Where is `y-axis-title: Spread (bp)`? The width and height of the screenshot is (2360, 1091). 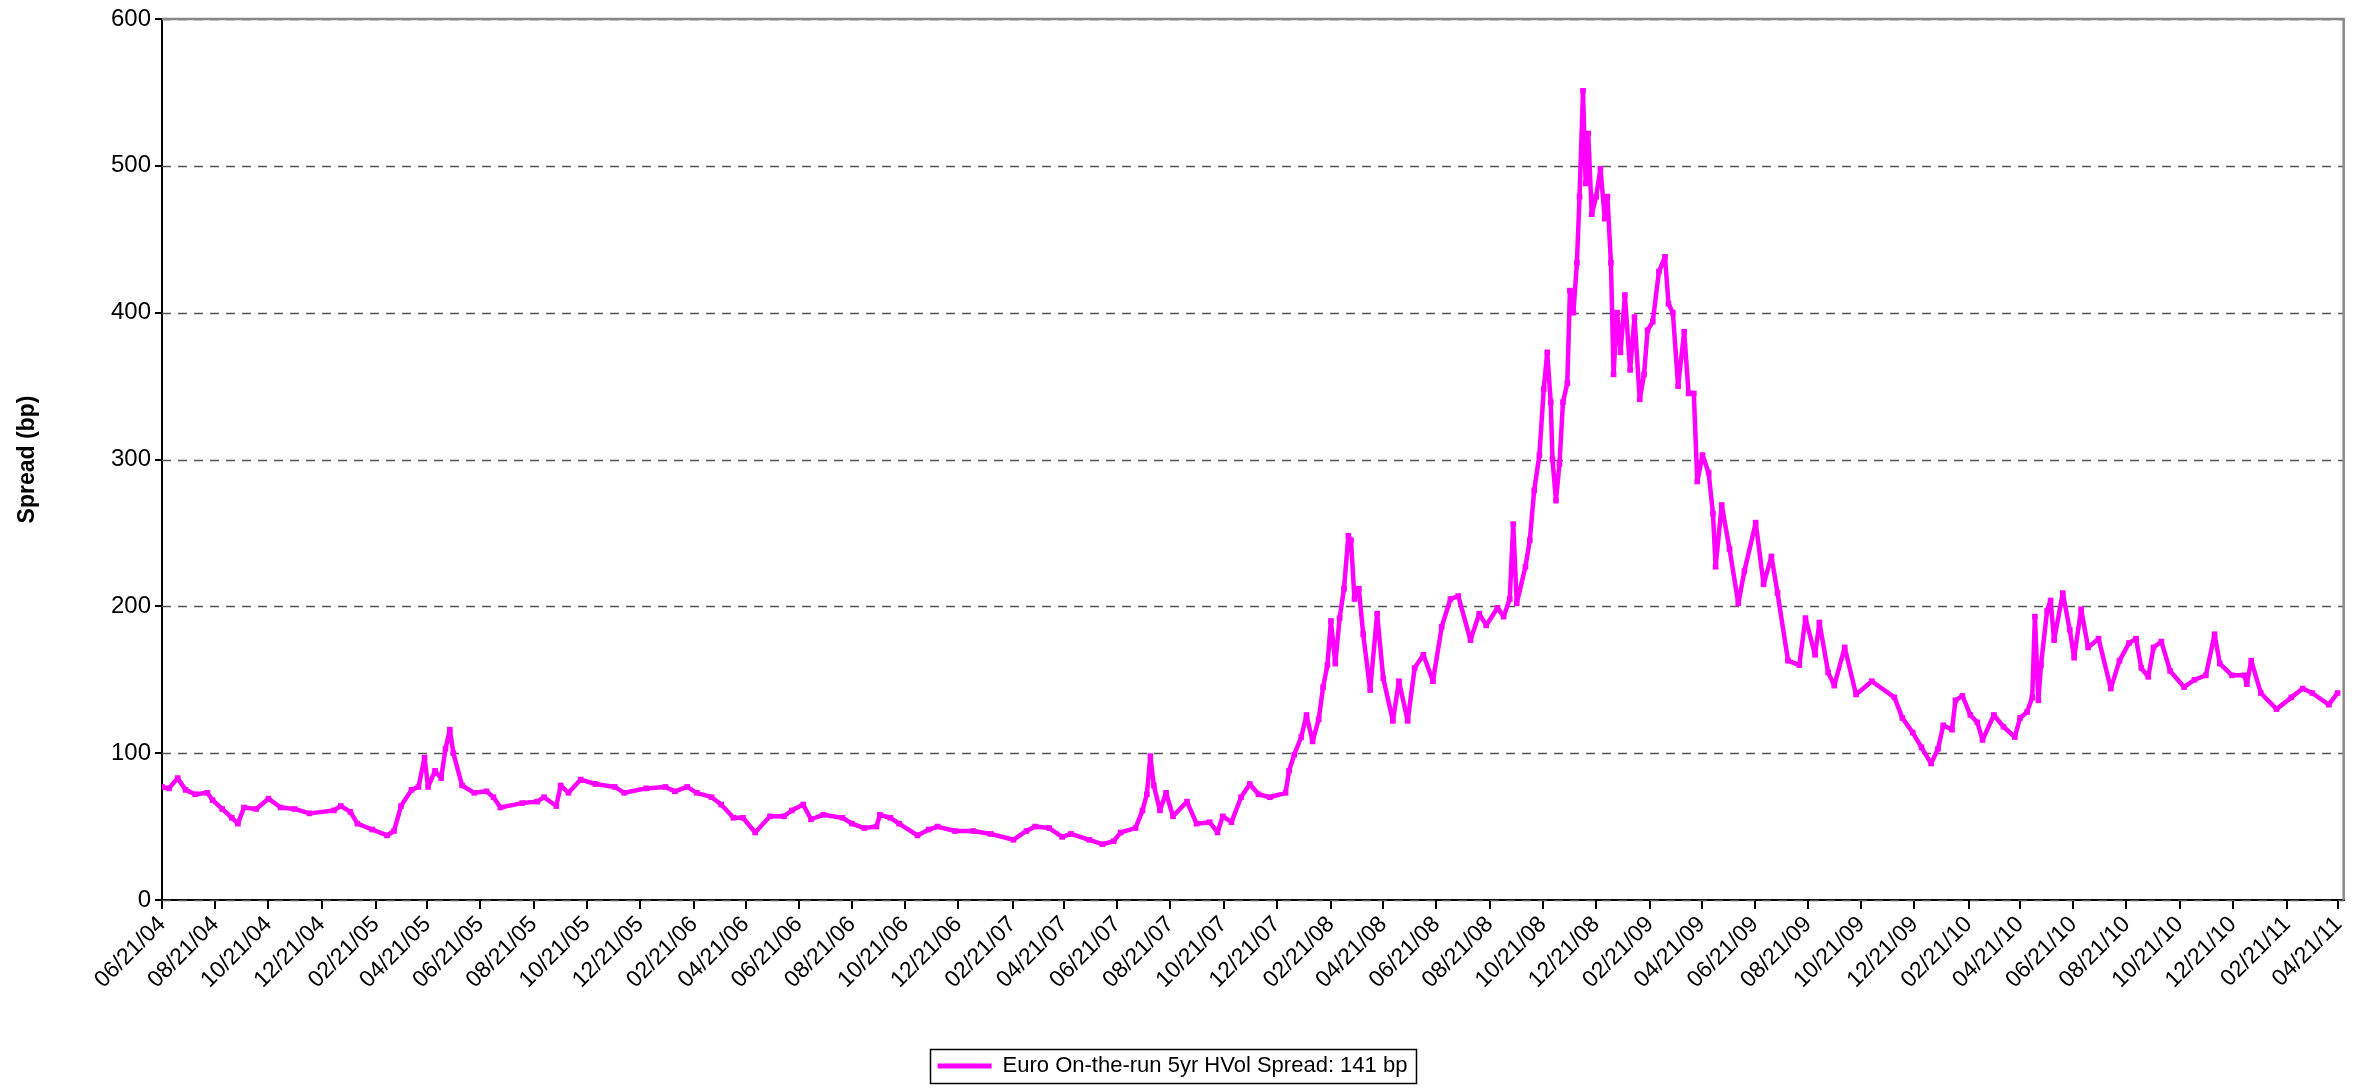 y-axis-title: Spread (bp) is located at coordinates (26, 459).